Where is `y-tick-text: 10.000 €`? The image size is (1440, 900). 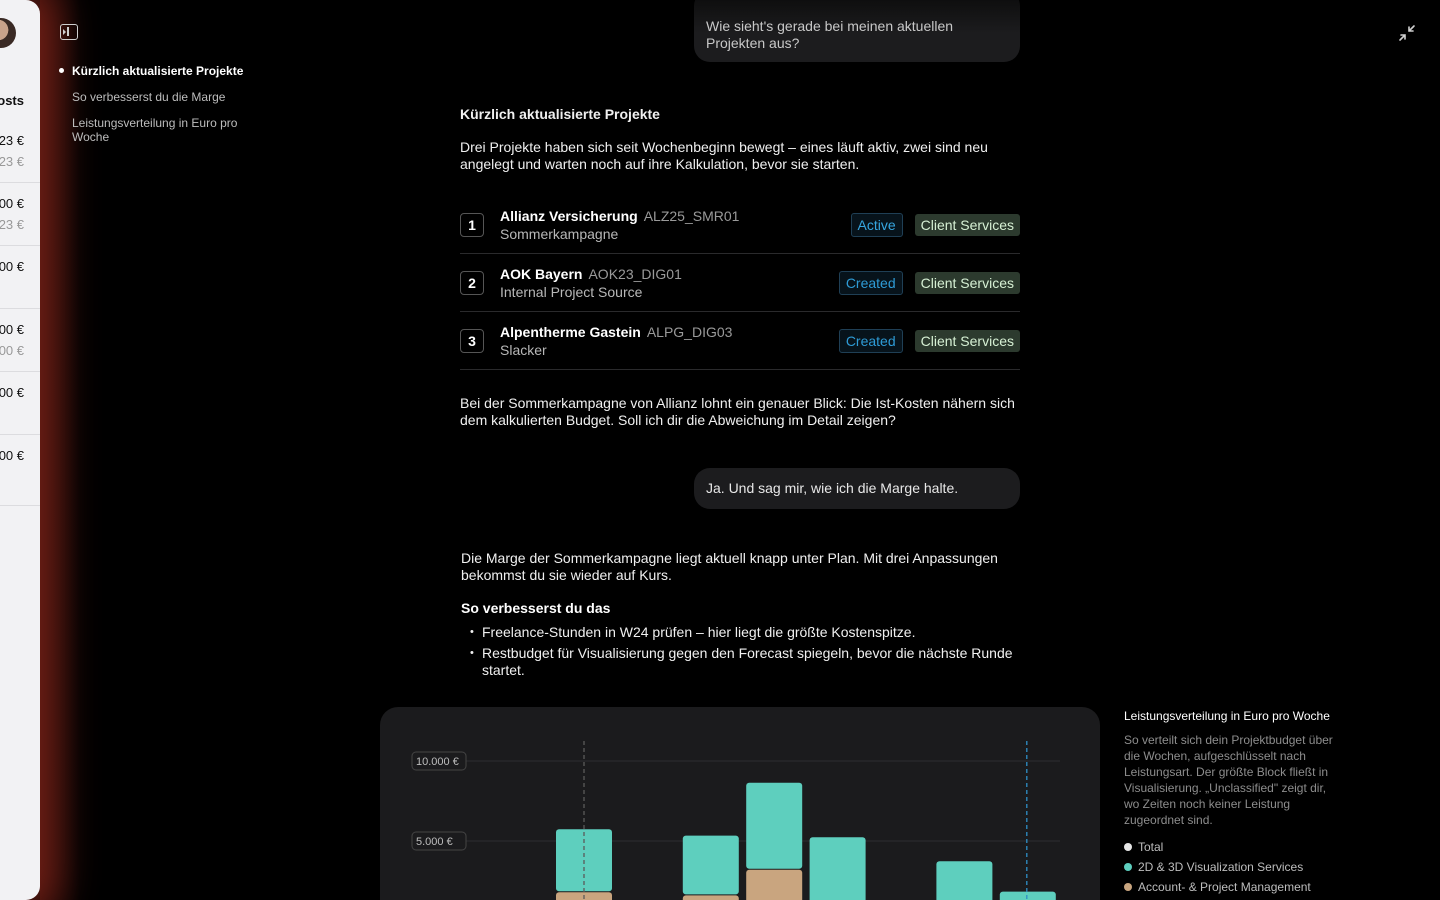 y-tick-text: 10.000 € is located at coordinates (437, 762).